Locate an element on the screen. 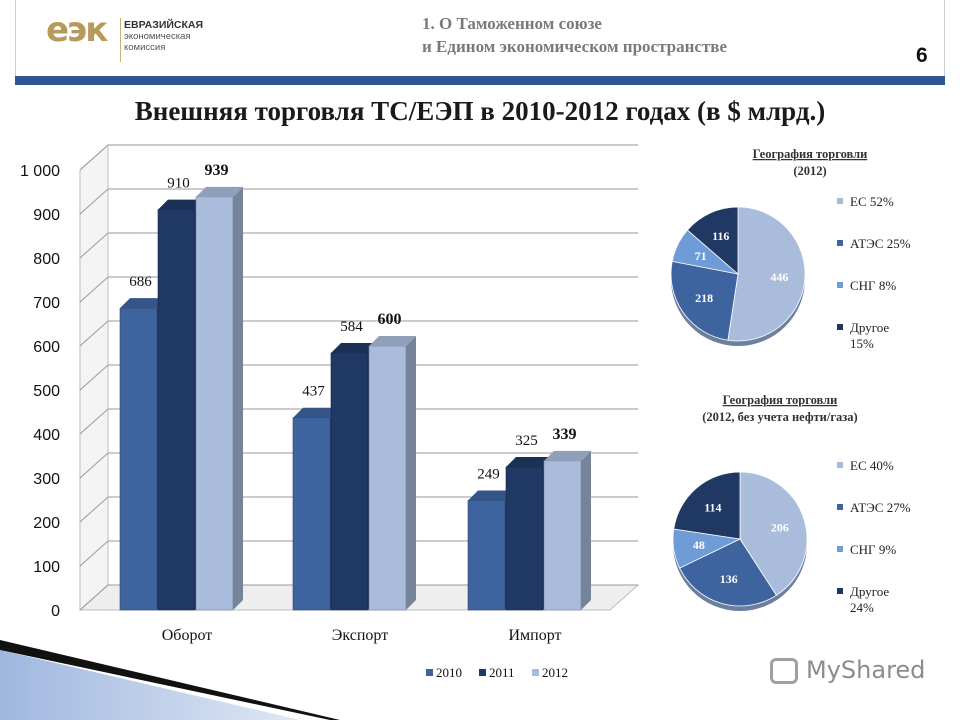  bar-Экспорт-2012 is located at coordinates (392, 473).